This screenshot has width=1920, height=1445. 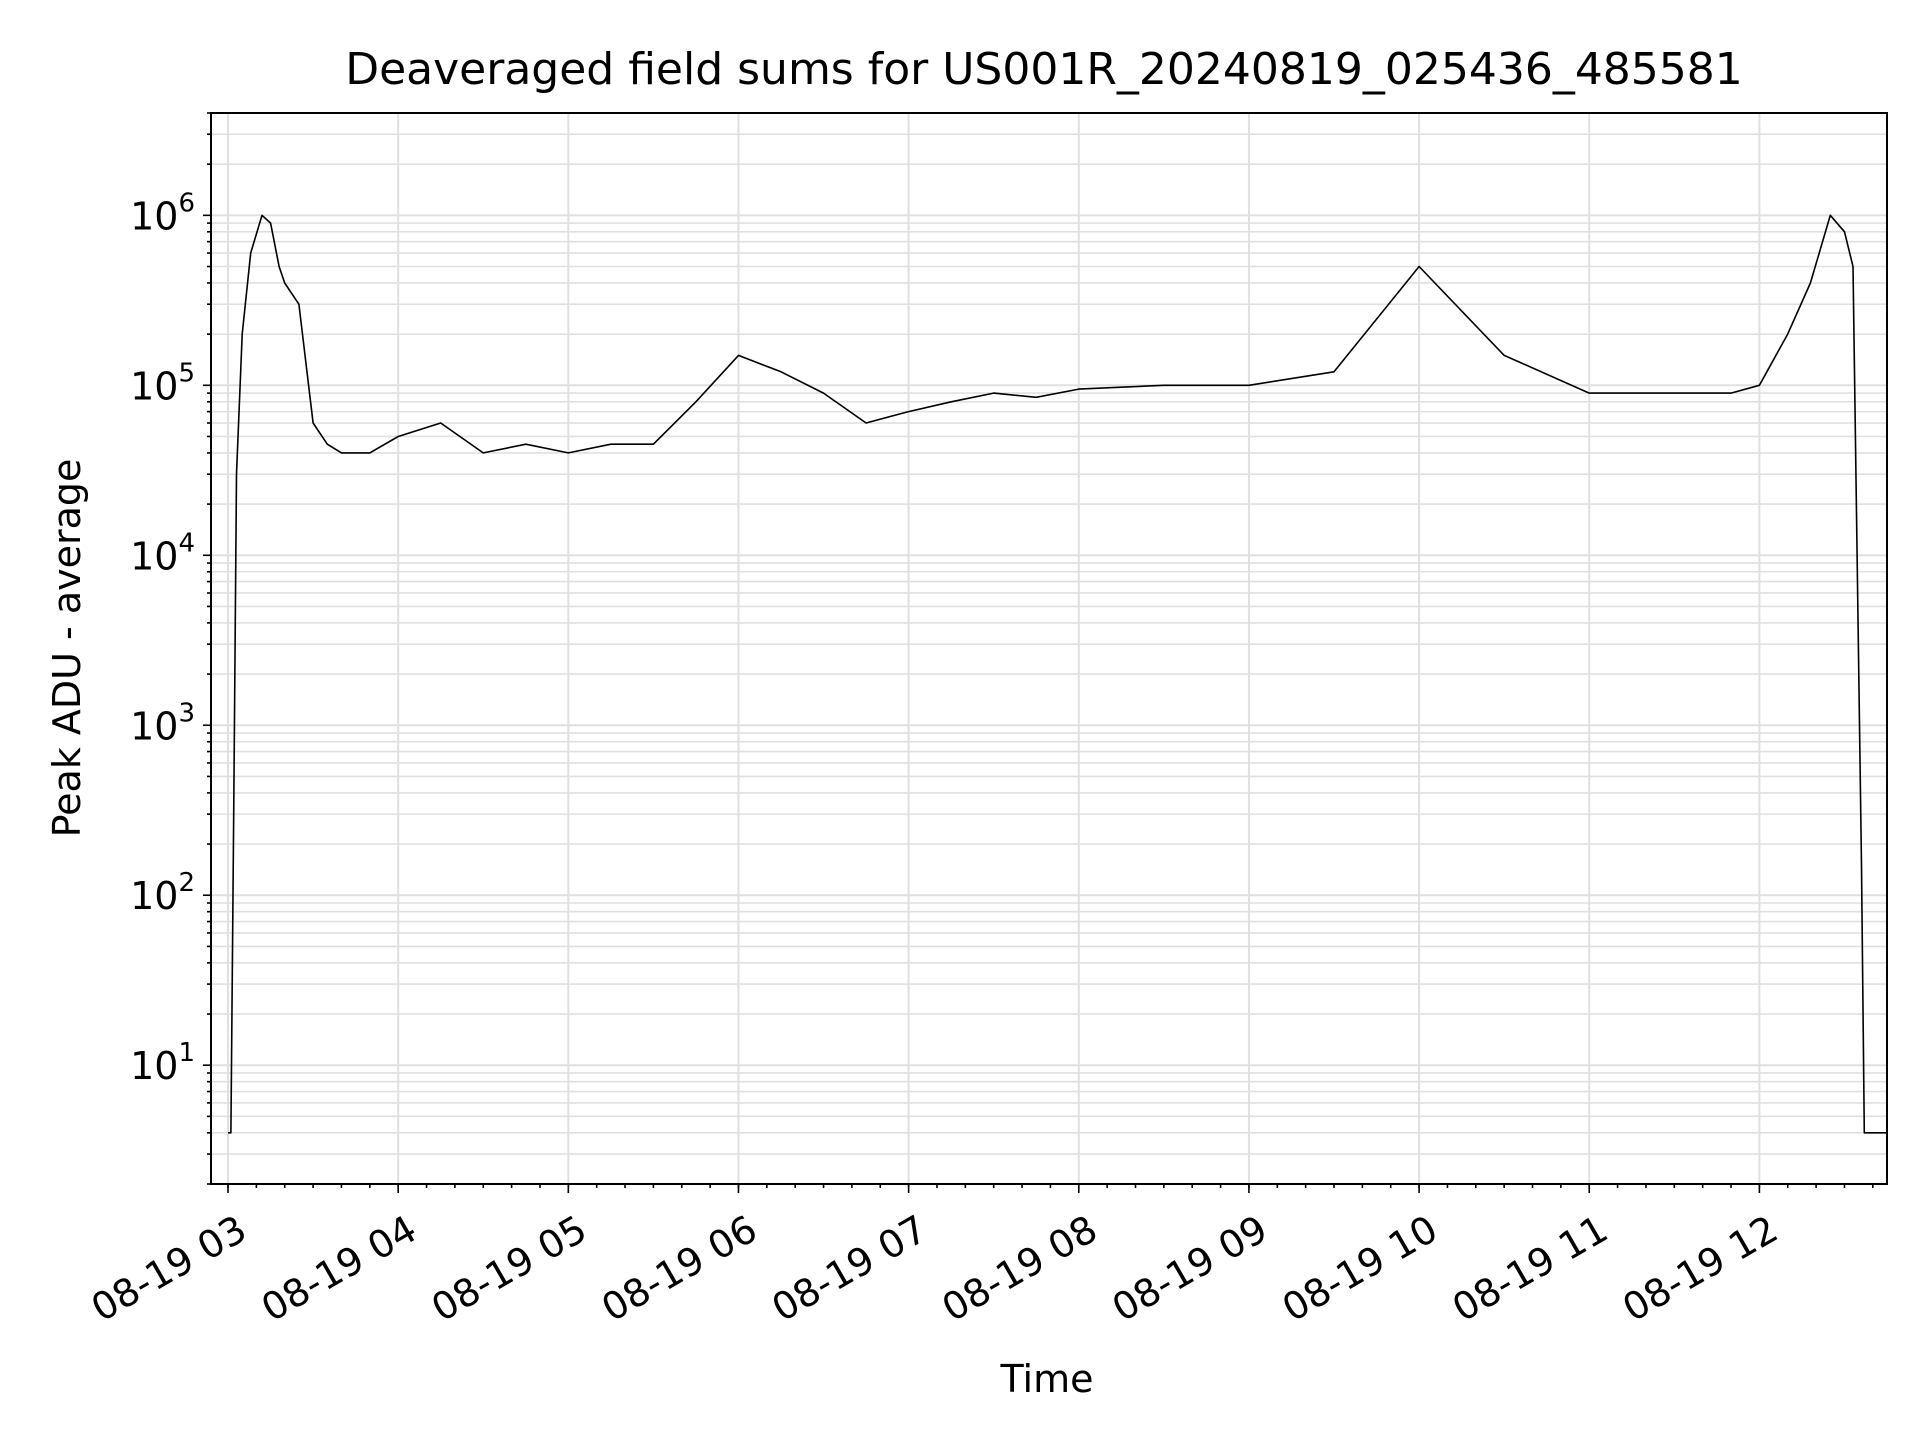 I want to click on y-tick-label: 10², so click(x=162, y=893).